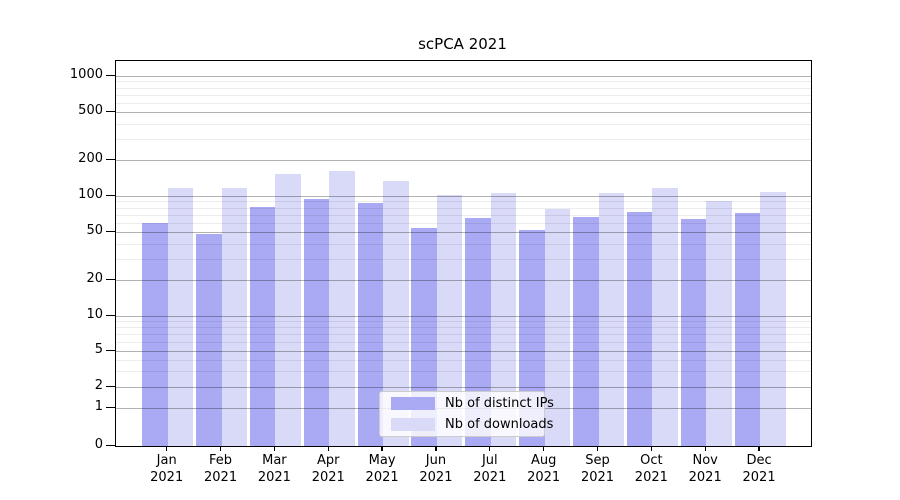 The height and width of the screenshot is (500, 900). I want to click on legend-swatch-distinct-ips, so click(413, 403).